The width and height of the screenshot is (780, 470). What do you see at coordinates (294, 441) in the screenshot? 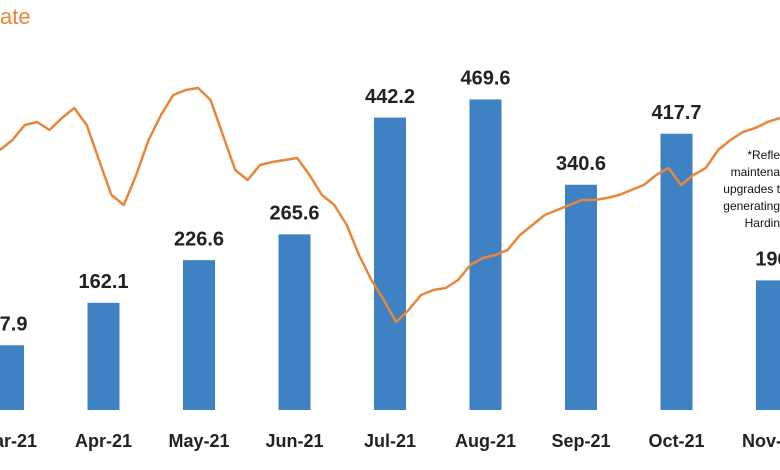
I see `x-tick-label: Jun-21` at bounding box center [294, 441].